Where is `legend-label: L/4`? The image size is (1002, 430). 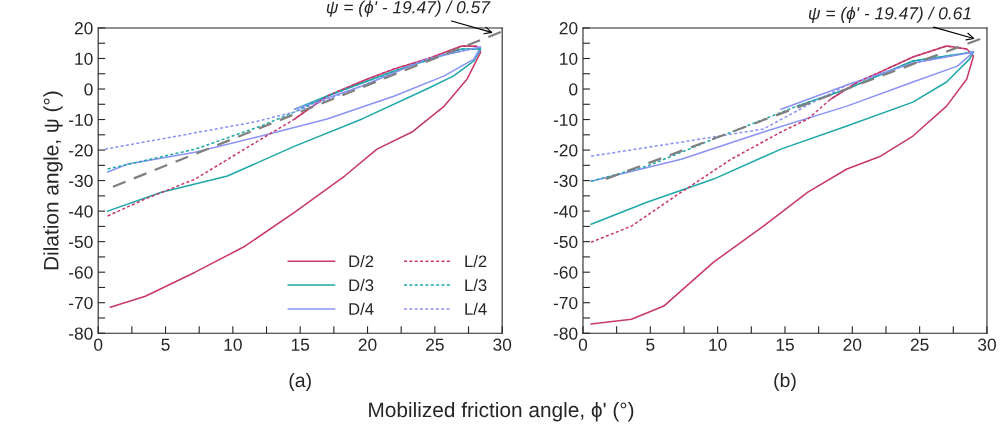 legend-label: L/4 is located at coordinates (476, 308).